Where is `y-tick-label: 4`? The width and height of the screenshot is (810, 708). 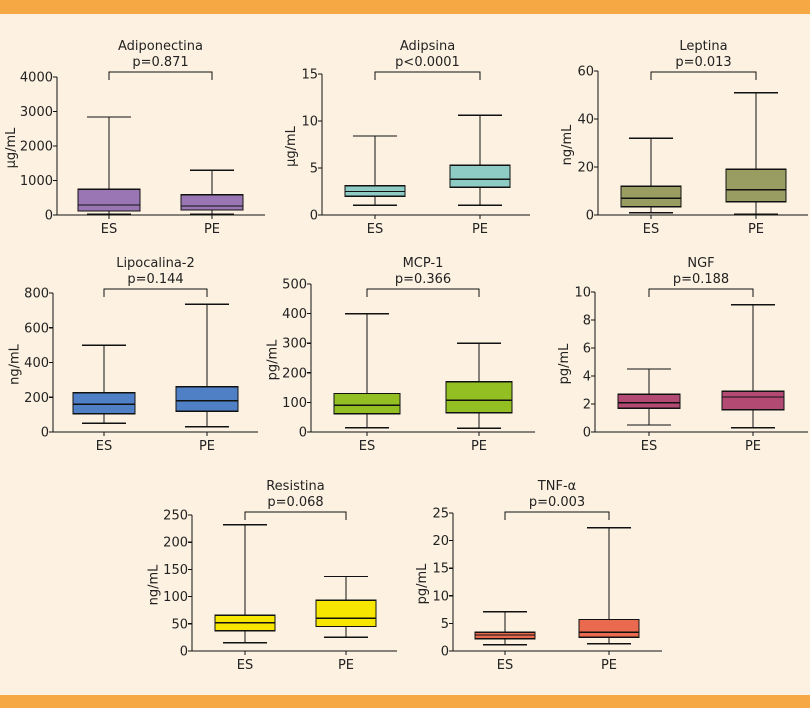
y-tick-label: 4 is located at coordinates (587, 377).